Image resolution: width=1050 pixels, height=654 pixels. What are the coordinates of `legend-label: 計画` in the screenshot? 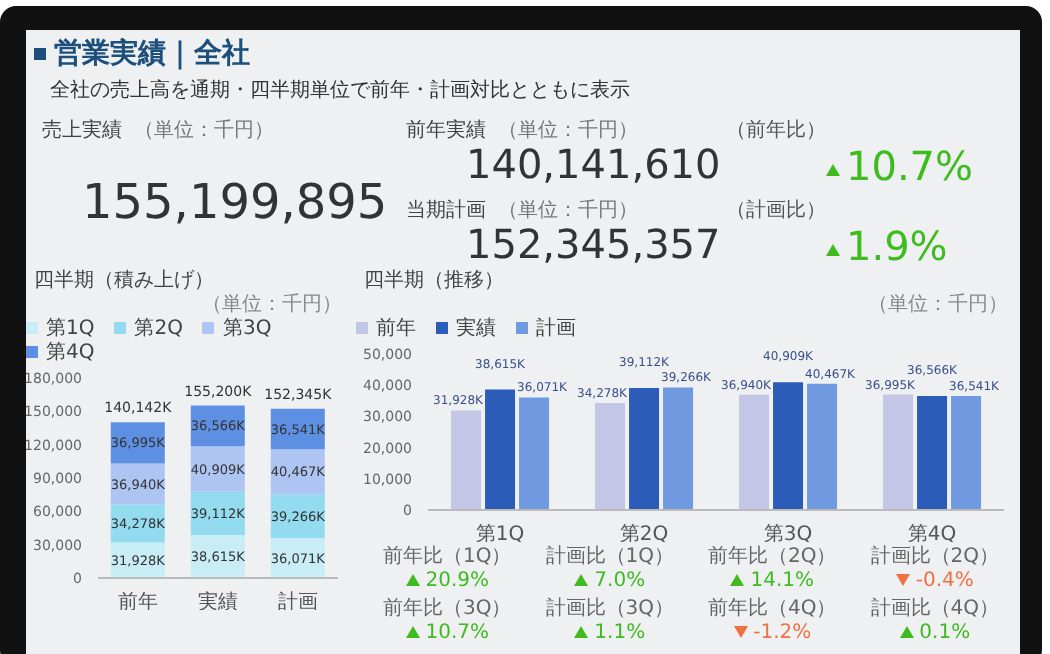 It's located at (556, 329).